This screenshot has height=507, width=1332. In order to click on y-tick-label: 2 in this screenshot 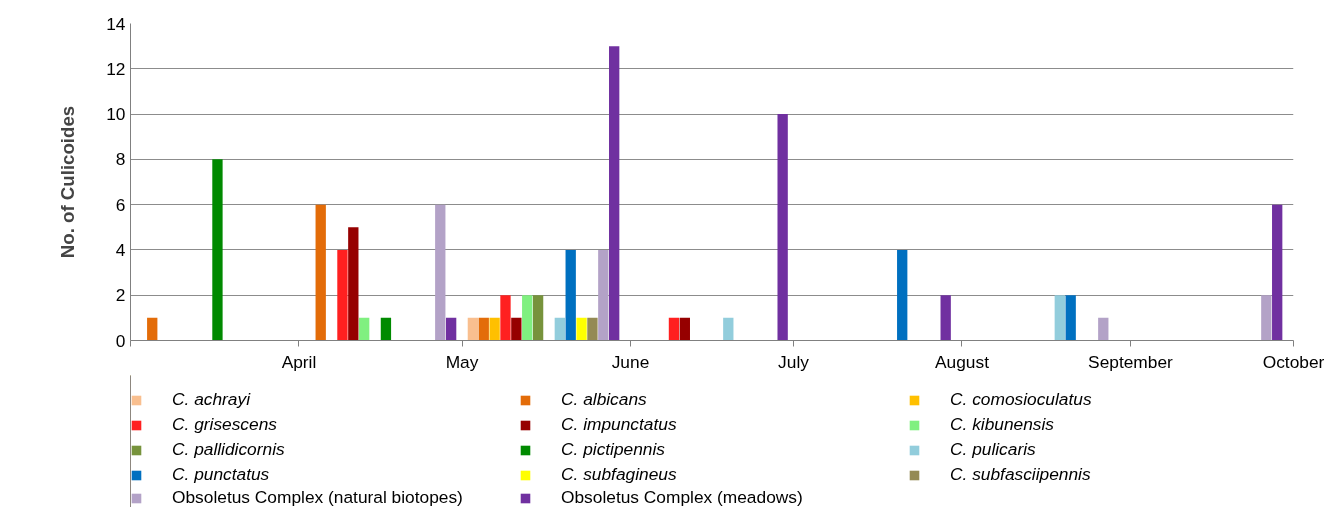, I will do `click(120, 295)`.